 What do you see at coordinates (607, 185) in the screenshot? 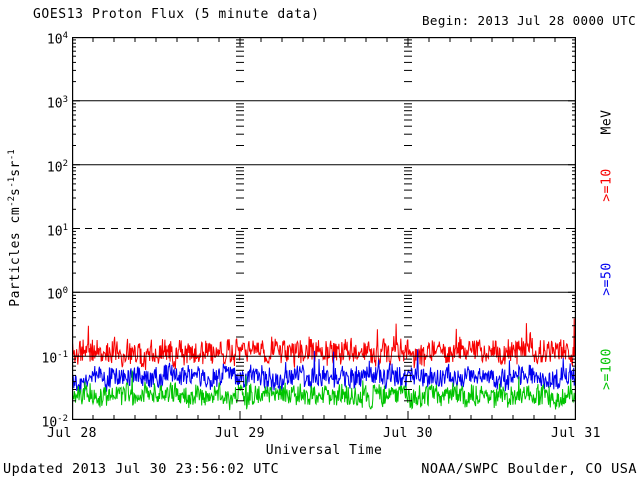
I see `legend-label-gege10: >=10` at bounding box center [607, 185].